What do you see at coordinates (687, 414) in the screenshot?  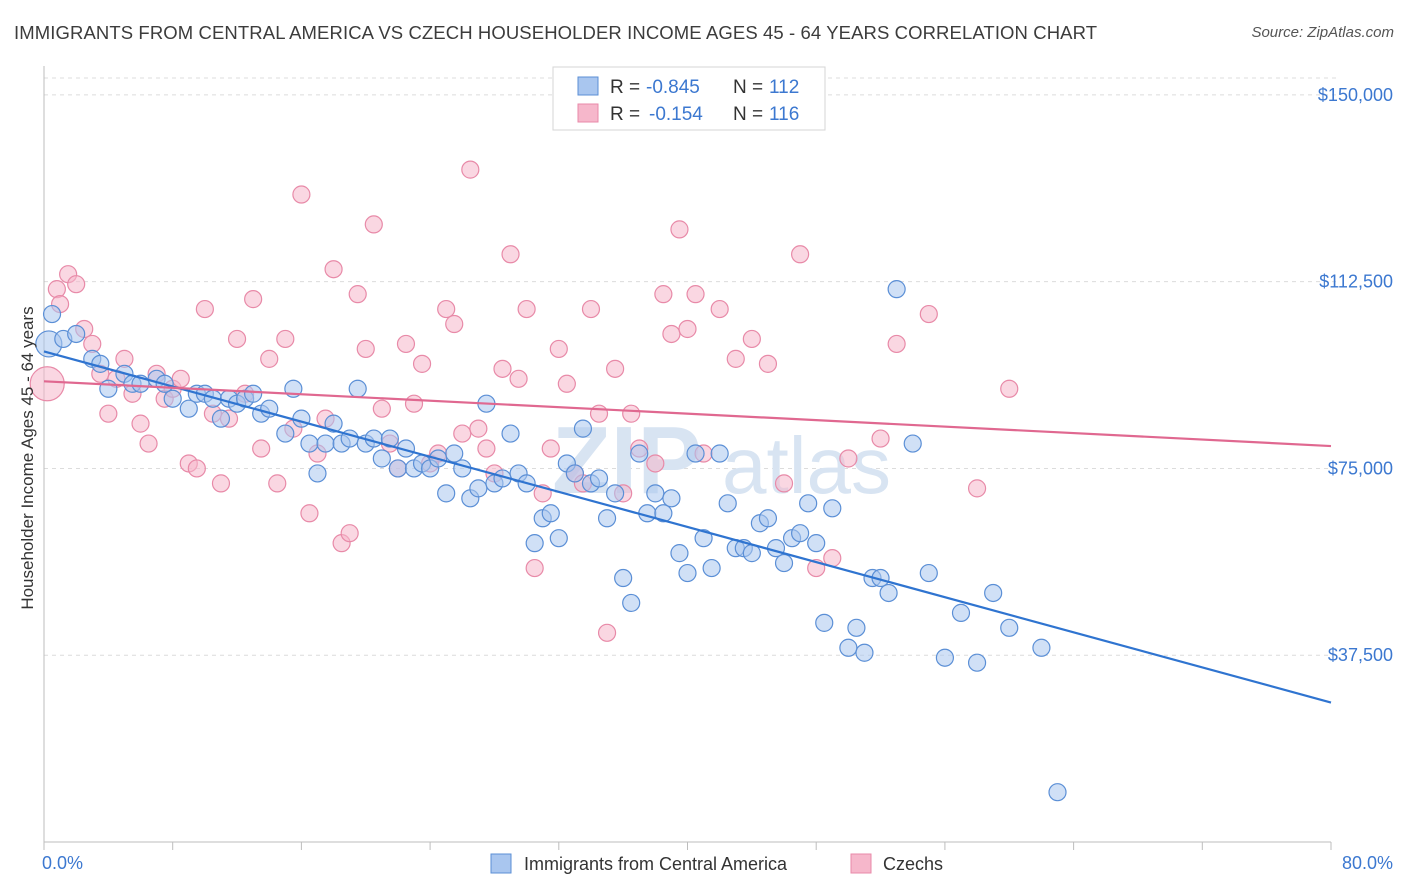 I see `trend-line-czechs` at bounding box center [687, 414].